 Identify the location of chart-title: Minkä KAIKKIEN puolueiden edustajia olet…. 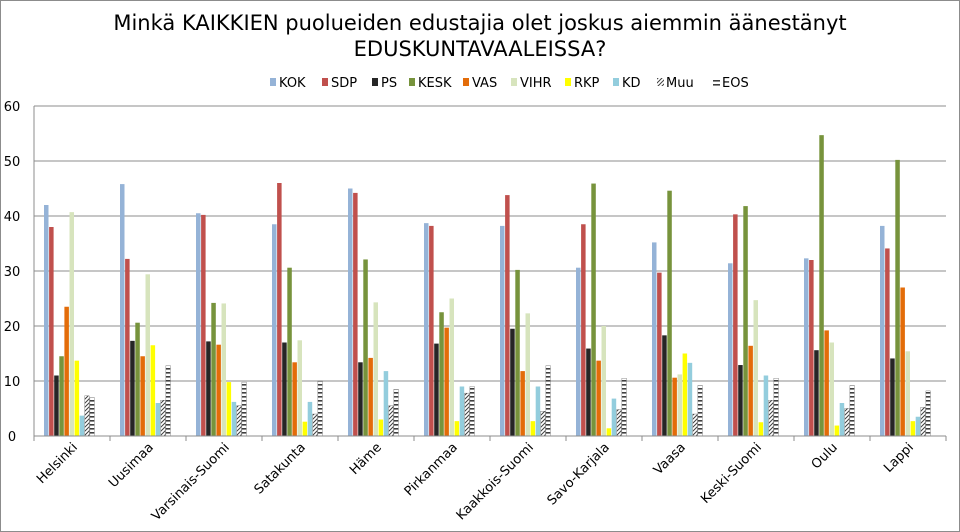
(480, 36).